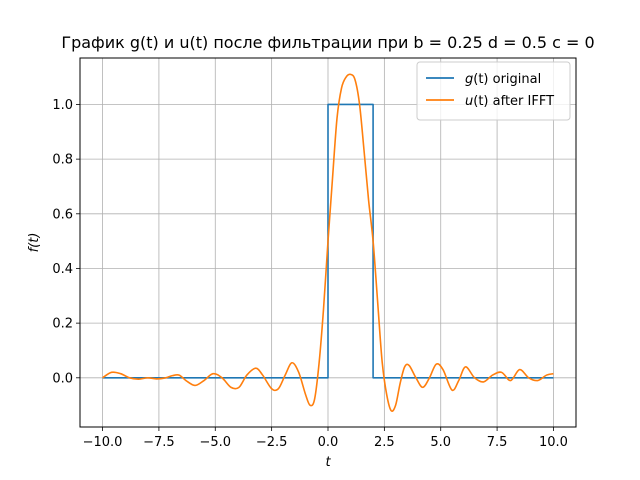  I want to click on x-tick-label: −7.5, so click(159, 442).